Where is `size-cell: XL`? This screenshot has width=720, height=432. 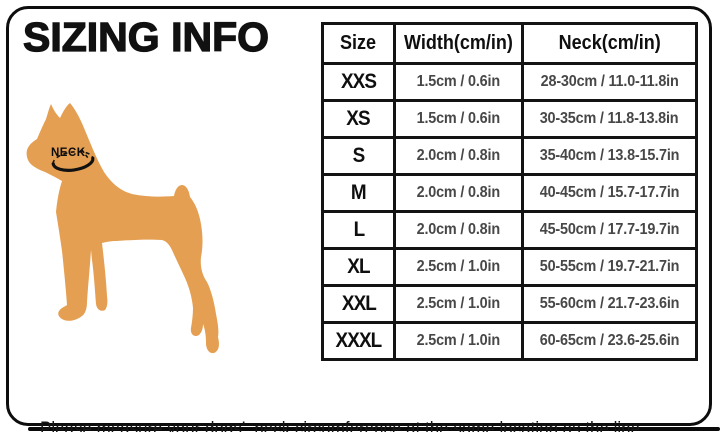 size-cell: XL is located at coordinates (358, 267).